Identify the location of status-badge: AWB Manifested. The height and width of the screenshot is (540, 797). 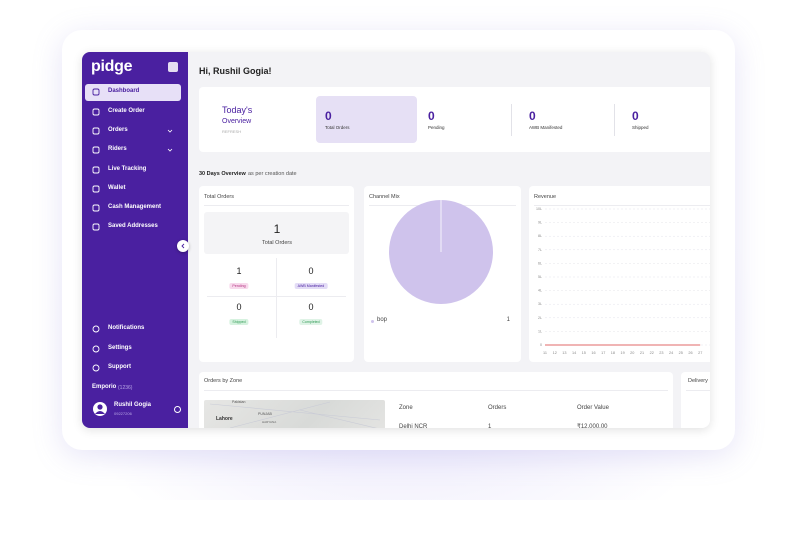
(311, 286).